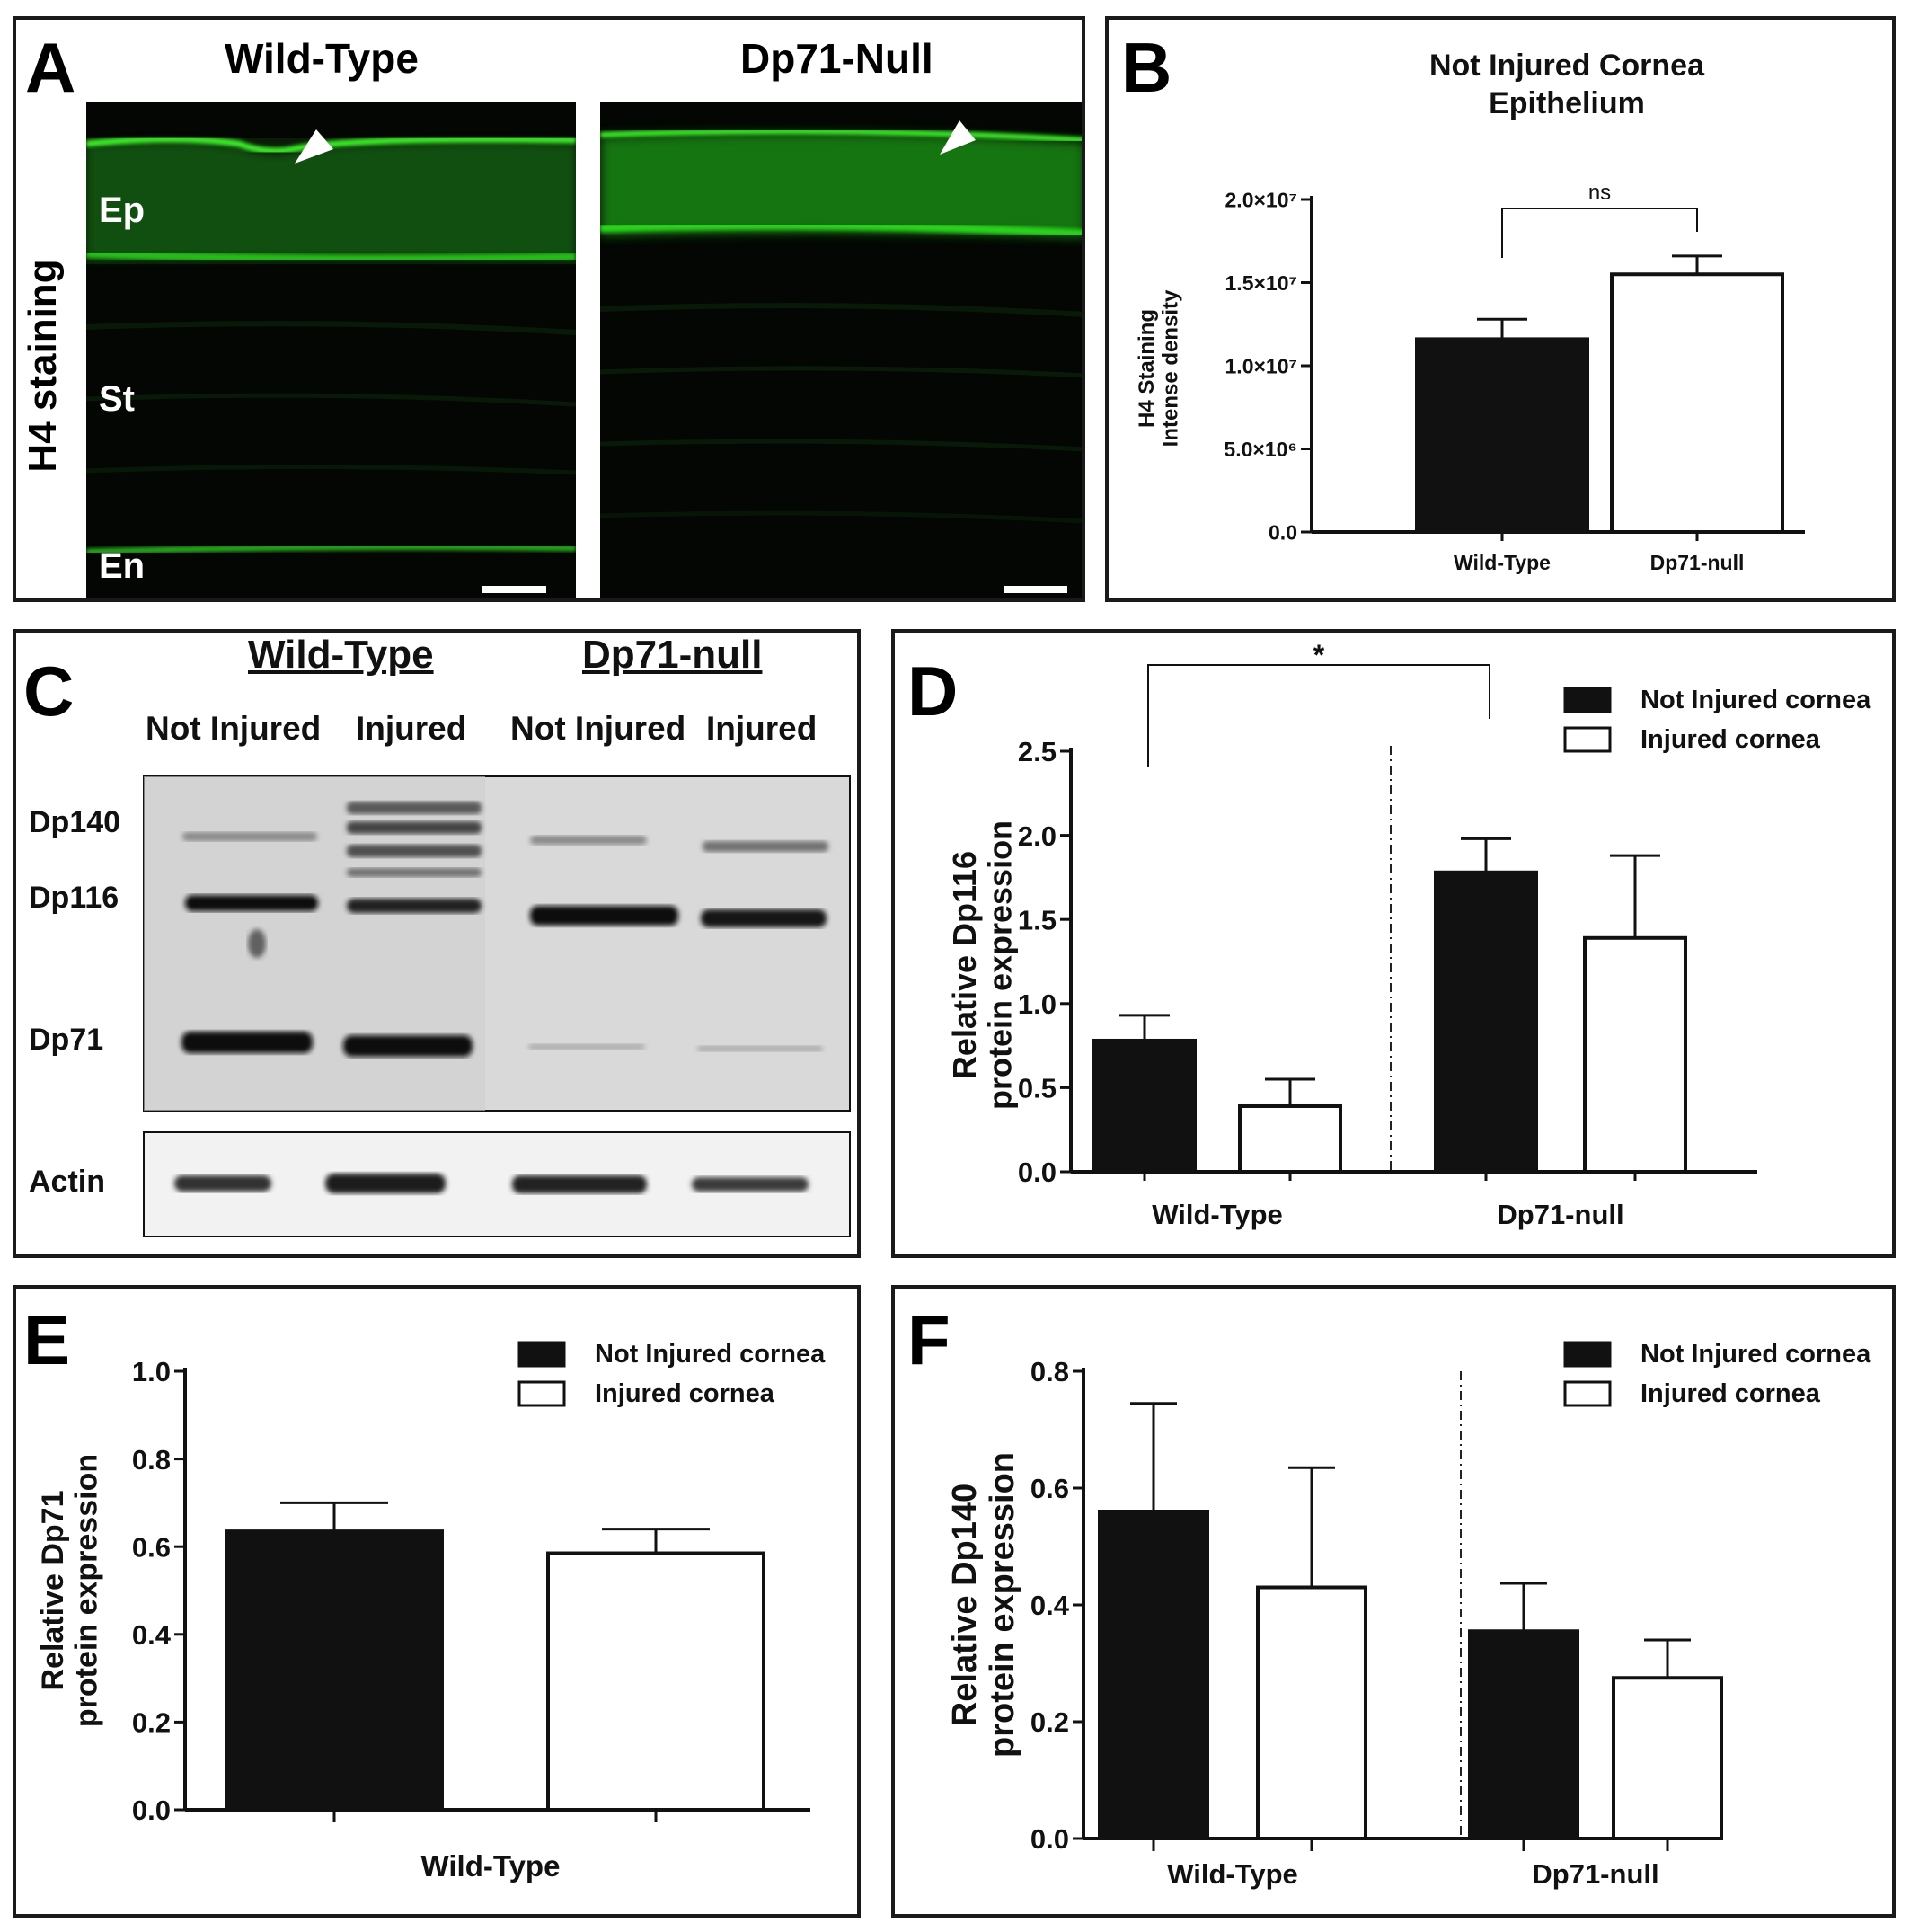  I want to click on panel-c-letter: C, so click(49, 691).